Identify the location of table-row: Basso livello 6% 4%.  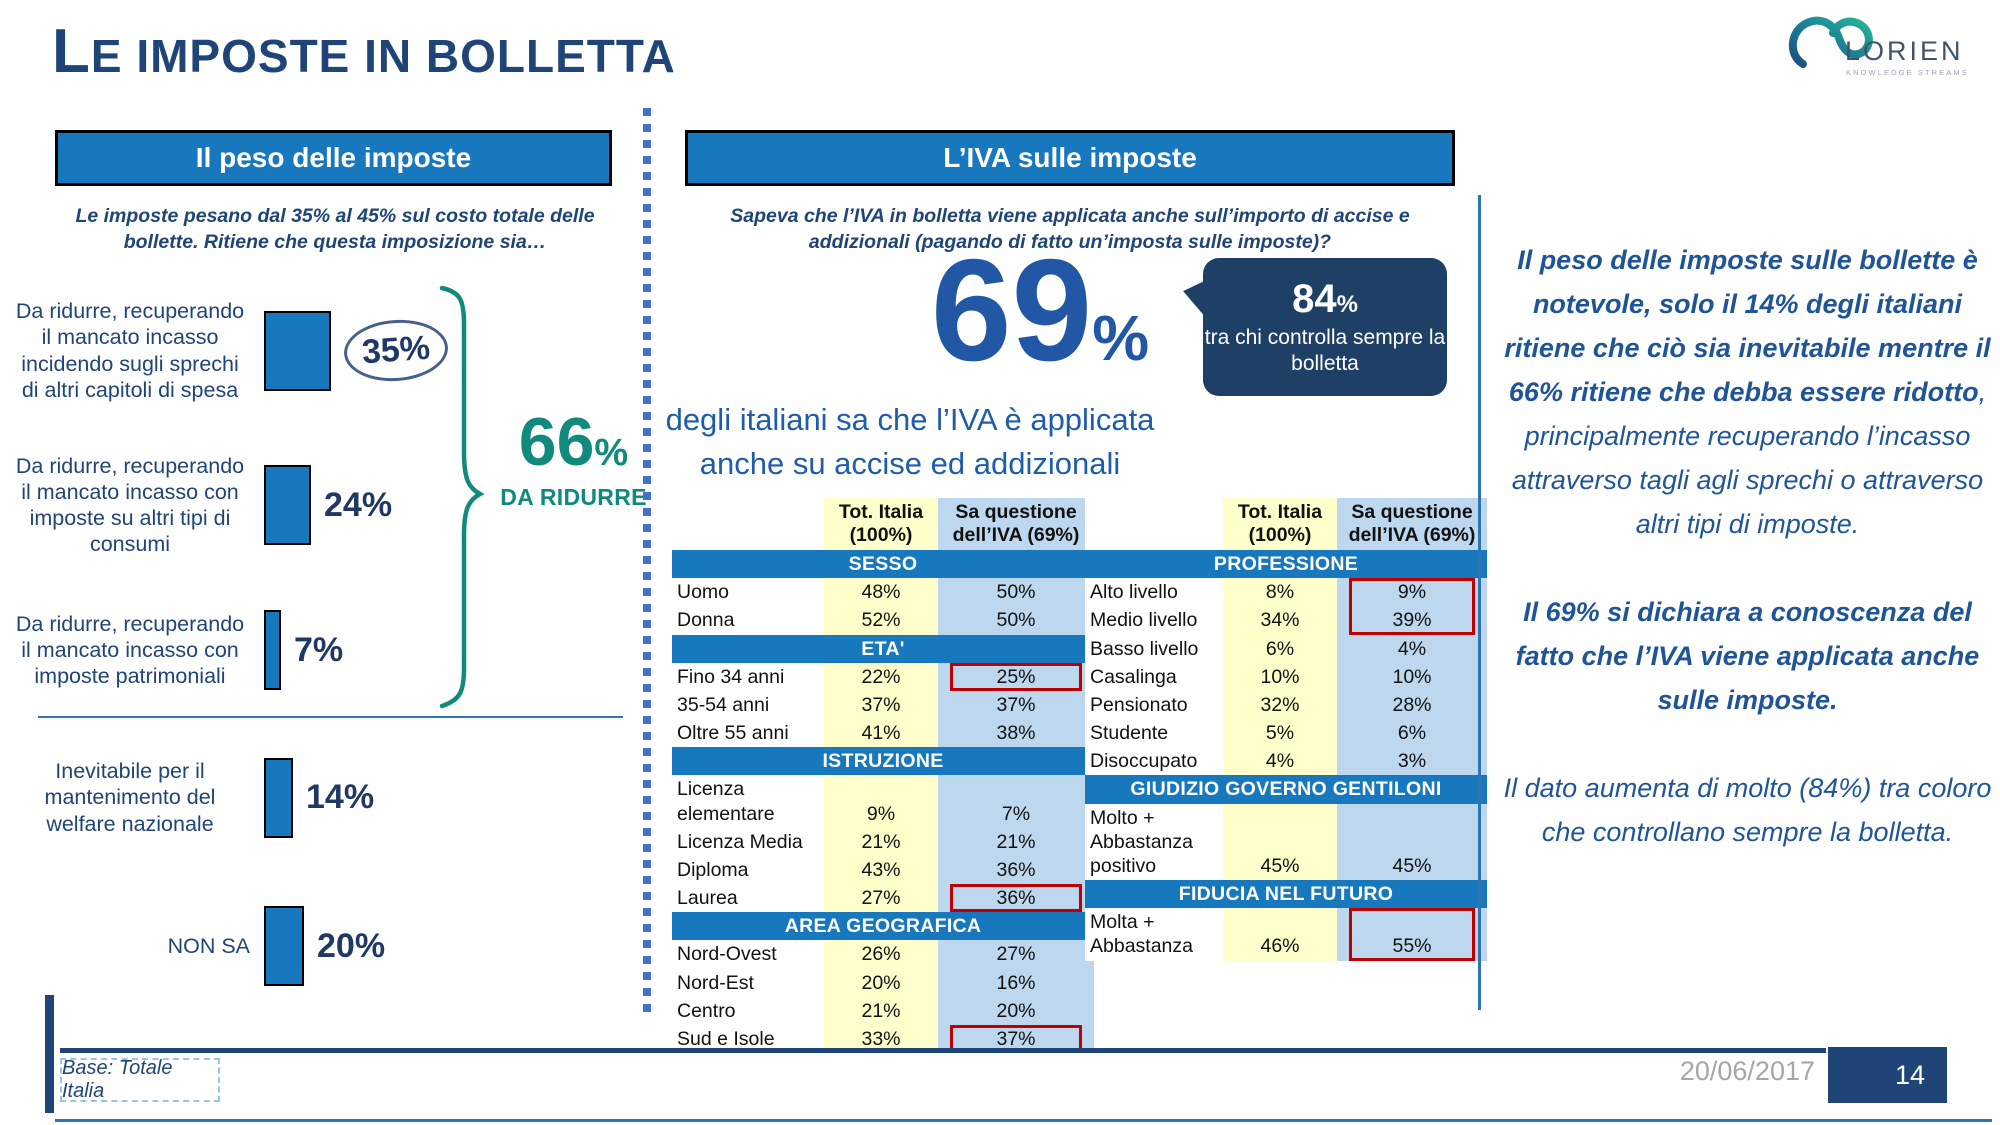
(1286, 648).